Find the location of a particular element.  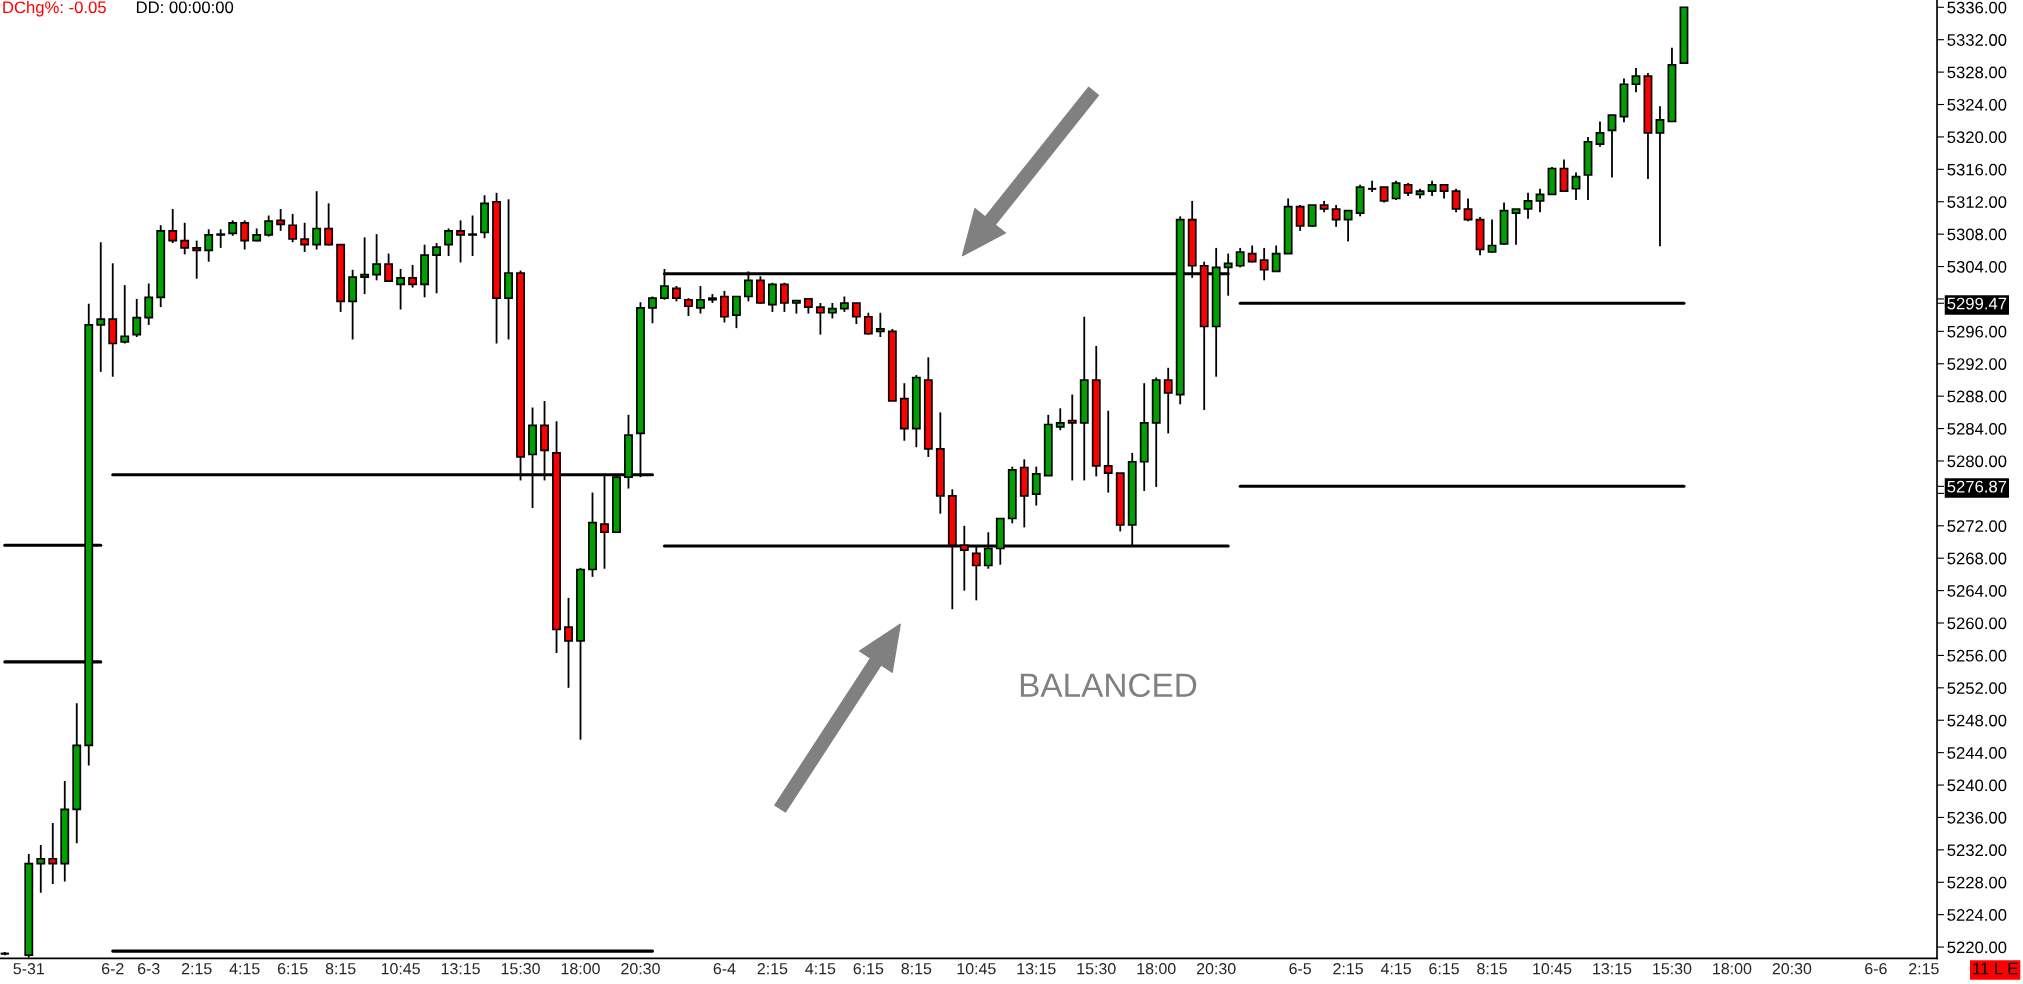

y-tick-label: 5224.00 is located at coordinates (1977, 915).